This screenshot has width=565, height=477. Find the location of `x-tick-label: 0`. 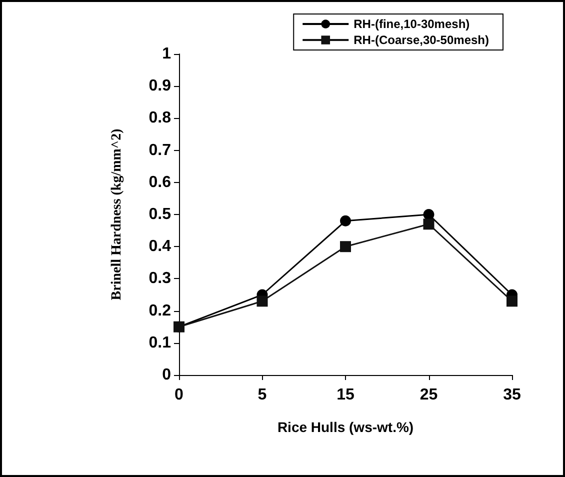

x-tick-label: 0 is located at coordinates (179, 395).